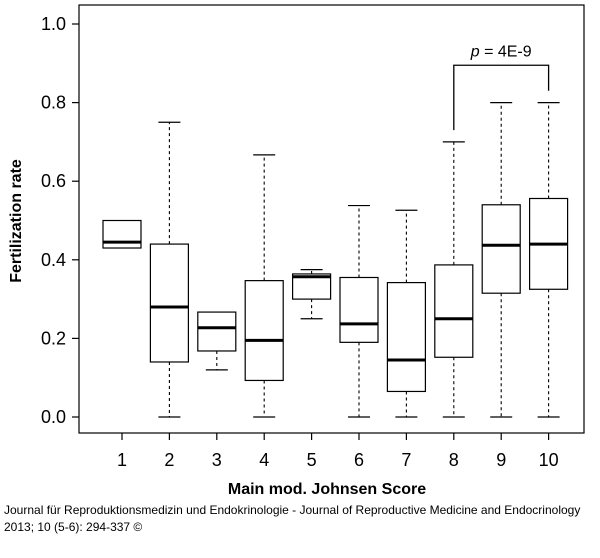 The image size is (600, 558). Describe the element at coordinates (501, 97) in the screenshot. I see `bracket` at that location.